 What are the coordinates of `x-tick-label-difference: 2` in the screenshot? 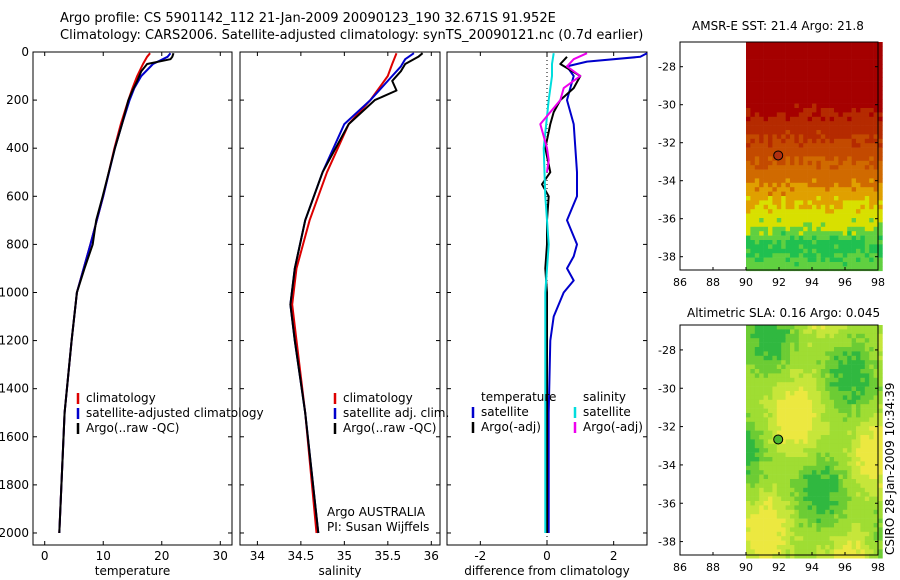 It's located at (614, 556).